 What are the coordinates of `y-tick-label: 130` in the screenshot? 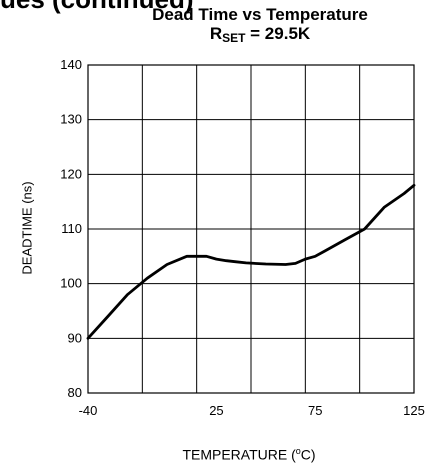 It's located at (71, 119).